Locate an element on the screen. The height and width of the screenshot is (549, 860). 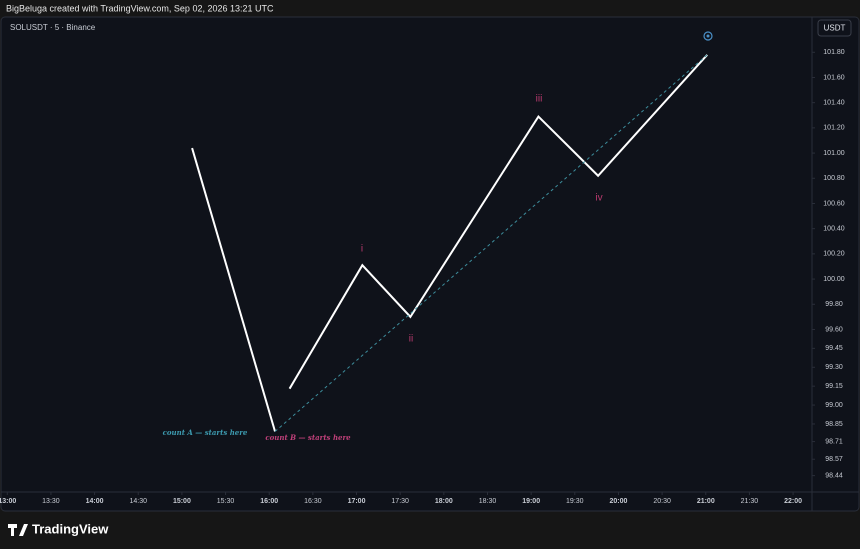
y-tick-label: 99.45 is located at coordinates (834, 348).